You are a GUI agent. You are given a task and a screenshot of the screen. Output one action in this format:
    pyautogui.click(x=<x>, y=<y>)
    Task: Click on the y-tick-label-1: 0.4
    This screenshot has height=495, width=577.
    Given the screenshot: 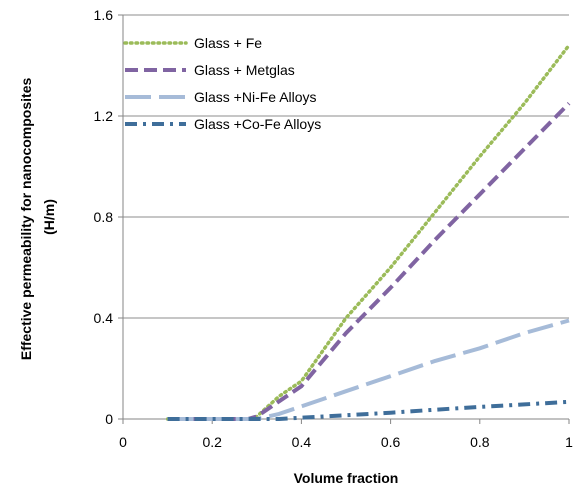 What is the action you would take?
    pyautogui.click(x=104, y=318)
    